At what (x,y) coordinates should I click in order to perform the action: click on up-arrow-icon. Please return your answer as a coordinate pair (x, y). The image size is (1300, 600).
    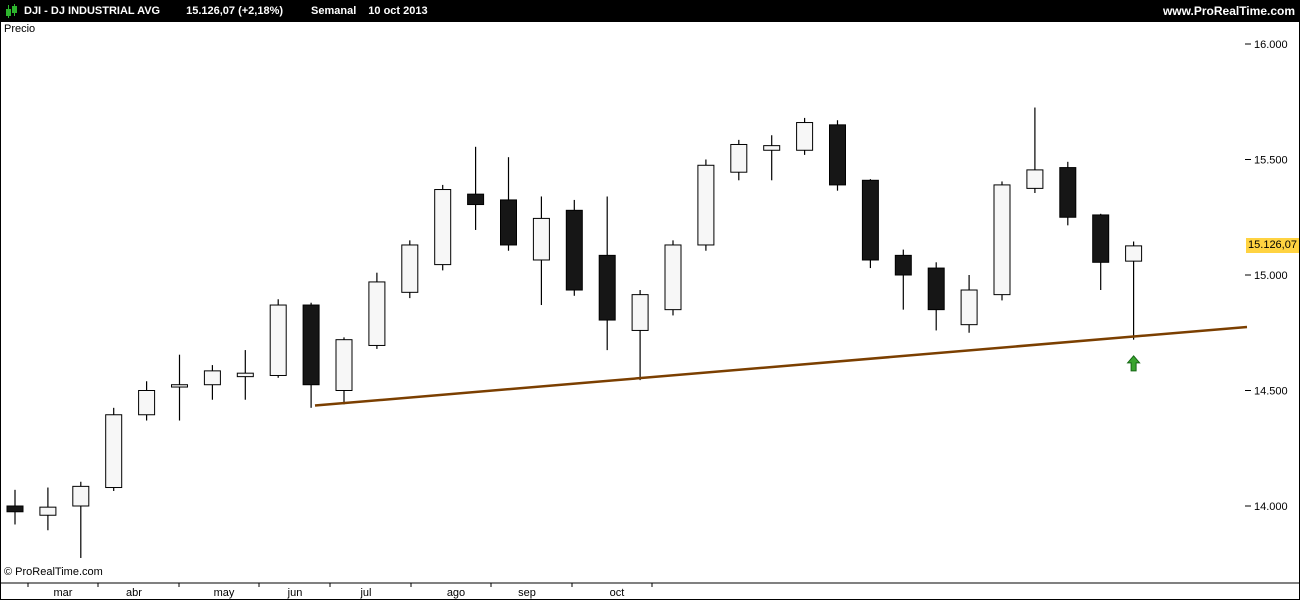
    Looking at the image, I should click on (1133, 363).